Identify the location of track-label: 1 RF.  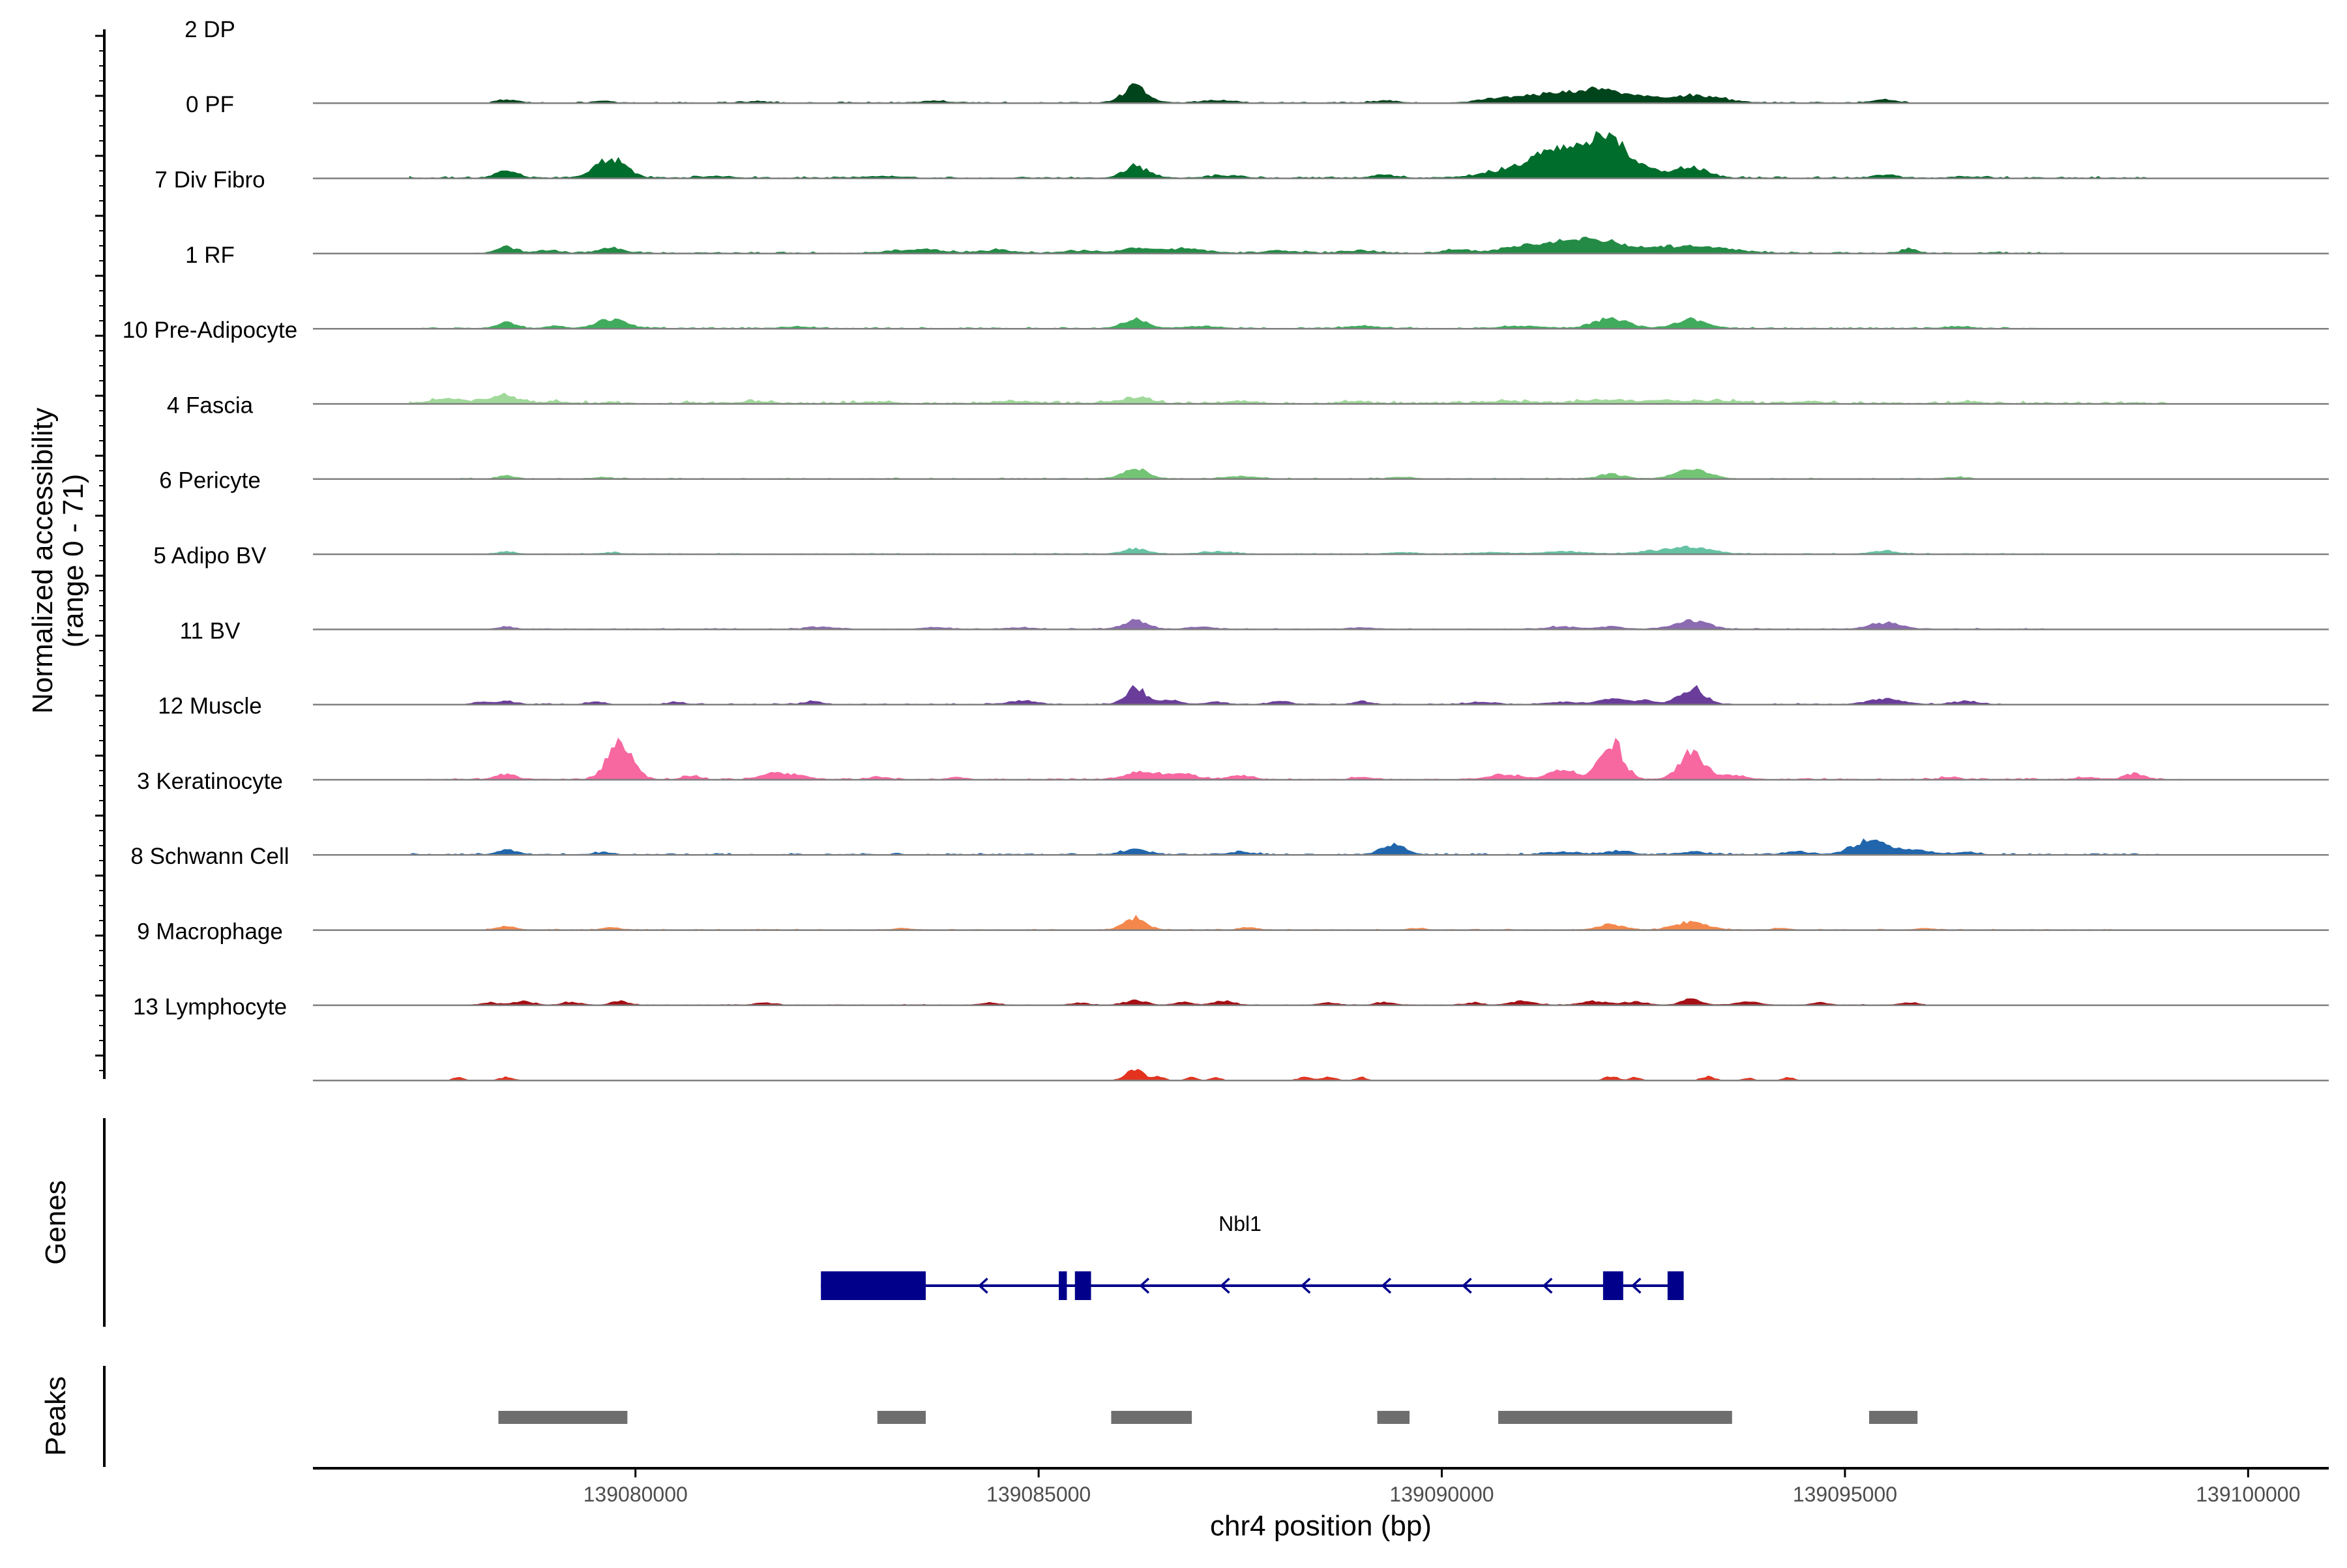
(210, 256).